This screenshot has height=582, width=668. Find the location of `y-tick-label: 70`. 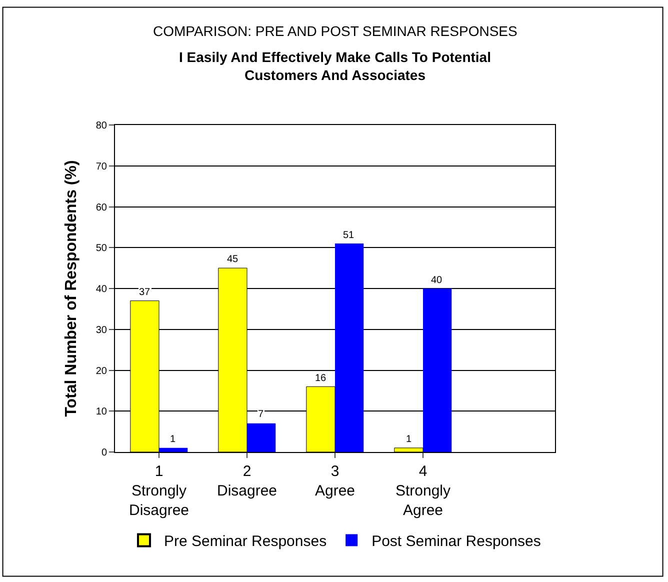

y-tick-label: 70 is located at coordinates (102, 166).